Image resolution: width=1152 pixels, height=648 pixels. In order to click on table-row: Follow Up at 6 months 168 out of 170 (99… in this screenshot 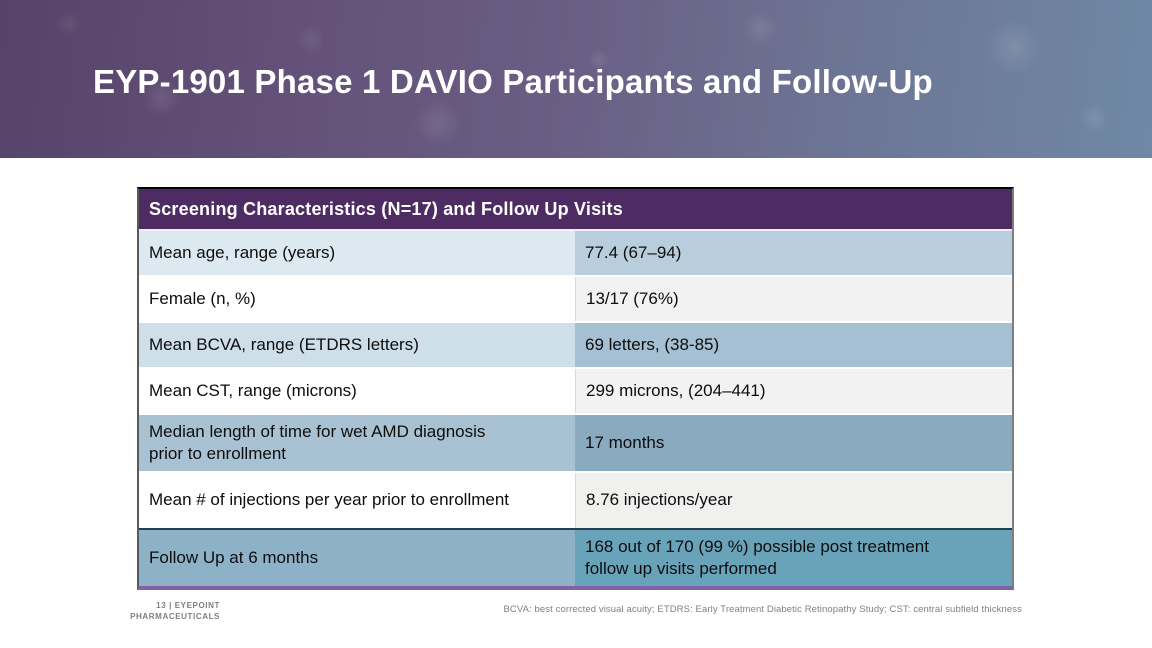, I will do `click(575, 556)`.